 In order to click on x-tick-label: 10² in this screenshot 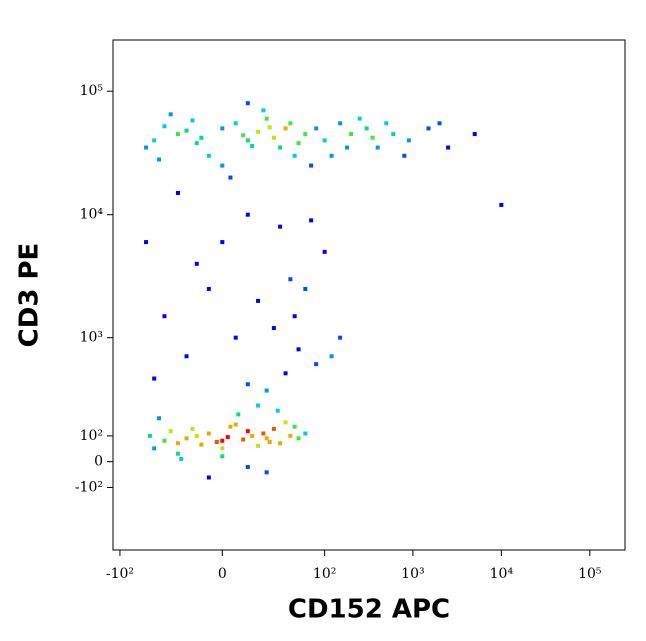, I will do `click(324, 574)`.